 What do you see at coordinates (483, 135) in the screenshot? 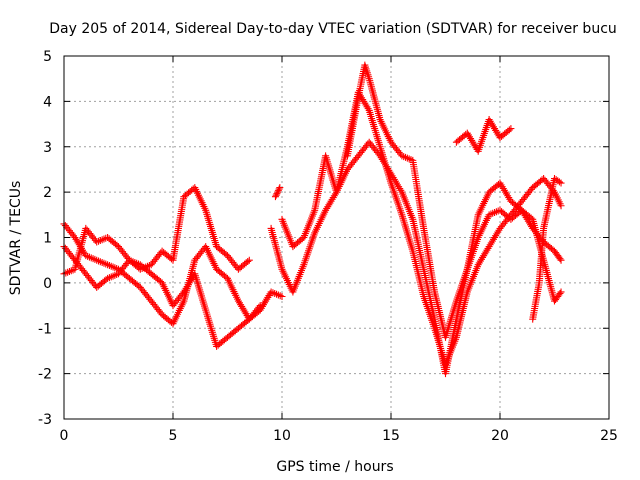
I see `series-trace-g` at bounding box center [483, 135].